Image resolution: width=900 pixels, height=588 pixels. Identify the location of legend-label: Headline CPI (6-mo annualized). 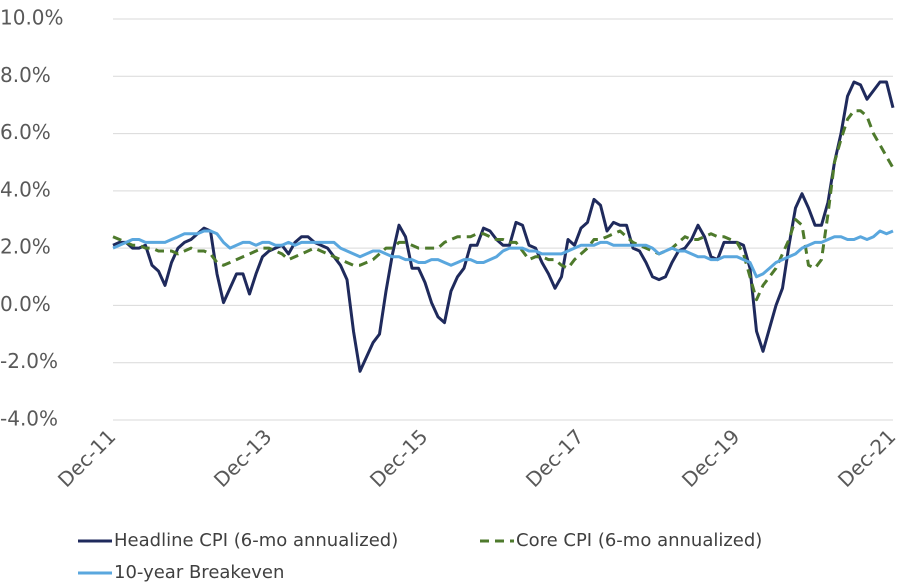
(256, 540).